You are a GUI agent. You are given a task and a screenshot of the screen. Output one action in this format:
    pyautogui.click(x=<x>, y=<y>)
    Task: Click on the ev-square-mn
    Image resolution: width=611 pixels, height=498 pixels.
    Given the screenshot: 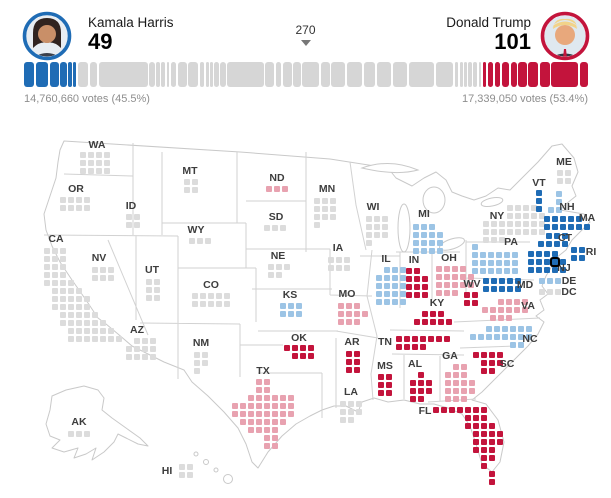 What is the action you would take?
    pyautogui.click(x=317, y=201)
    